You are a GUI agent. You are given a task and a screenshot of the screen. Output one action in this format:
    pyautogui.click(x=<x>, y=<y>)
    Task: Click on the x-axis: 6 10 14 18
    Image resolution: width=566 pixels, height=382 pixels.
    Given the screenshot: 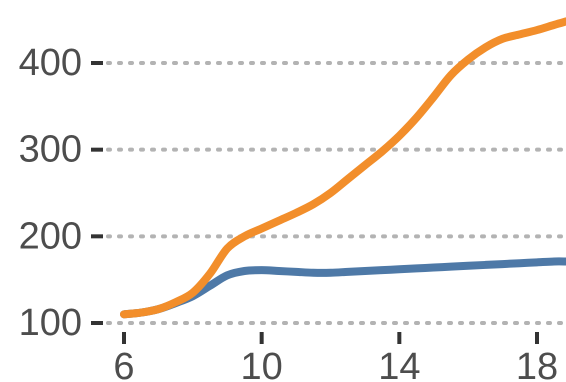 What is the action you would take?
    pyautogui.click(x=335, y=357)
    